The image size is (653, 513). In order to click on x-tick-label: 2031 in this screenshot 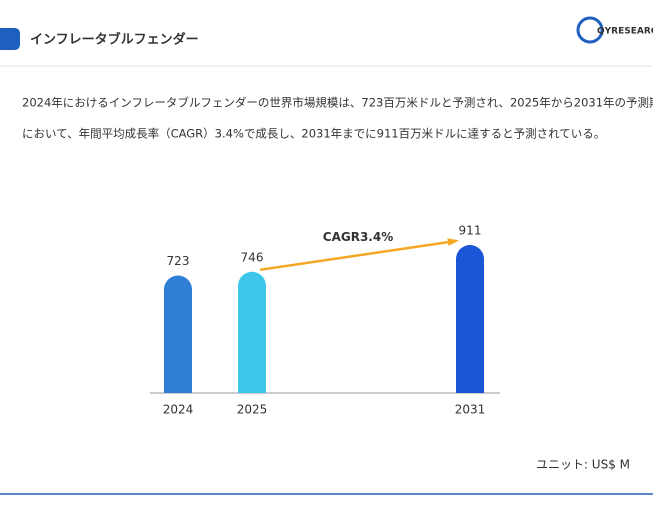, I will do `click(470, 410)`.